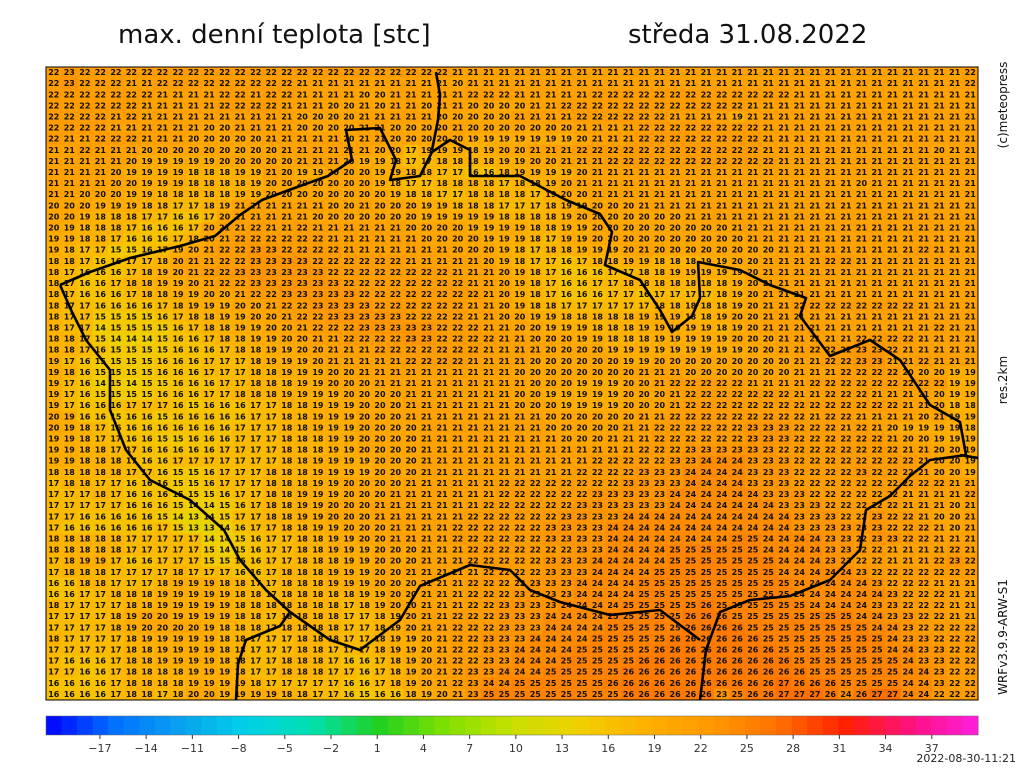 The width and height of the screenshot is (1024, 772). What do you see at coordinates (317, 305) in the screenshot?
I see `cell-value: 23` at bounding box center [317, 305].